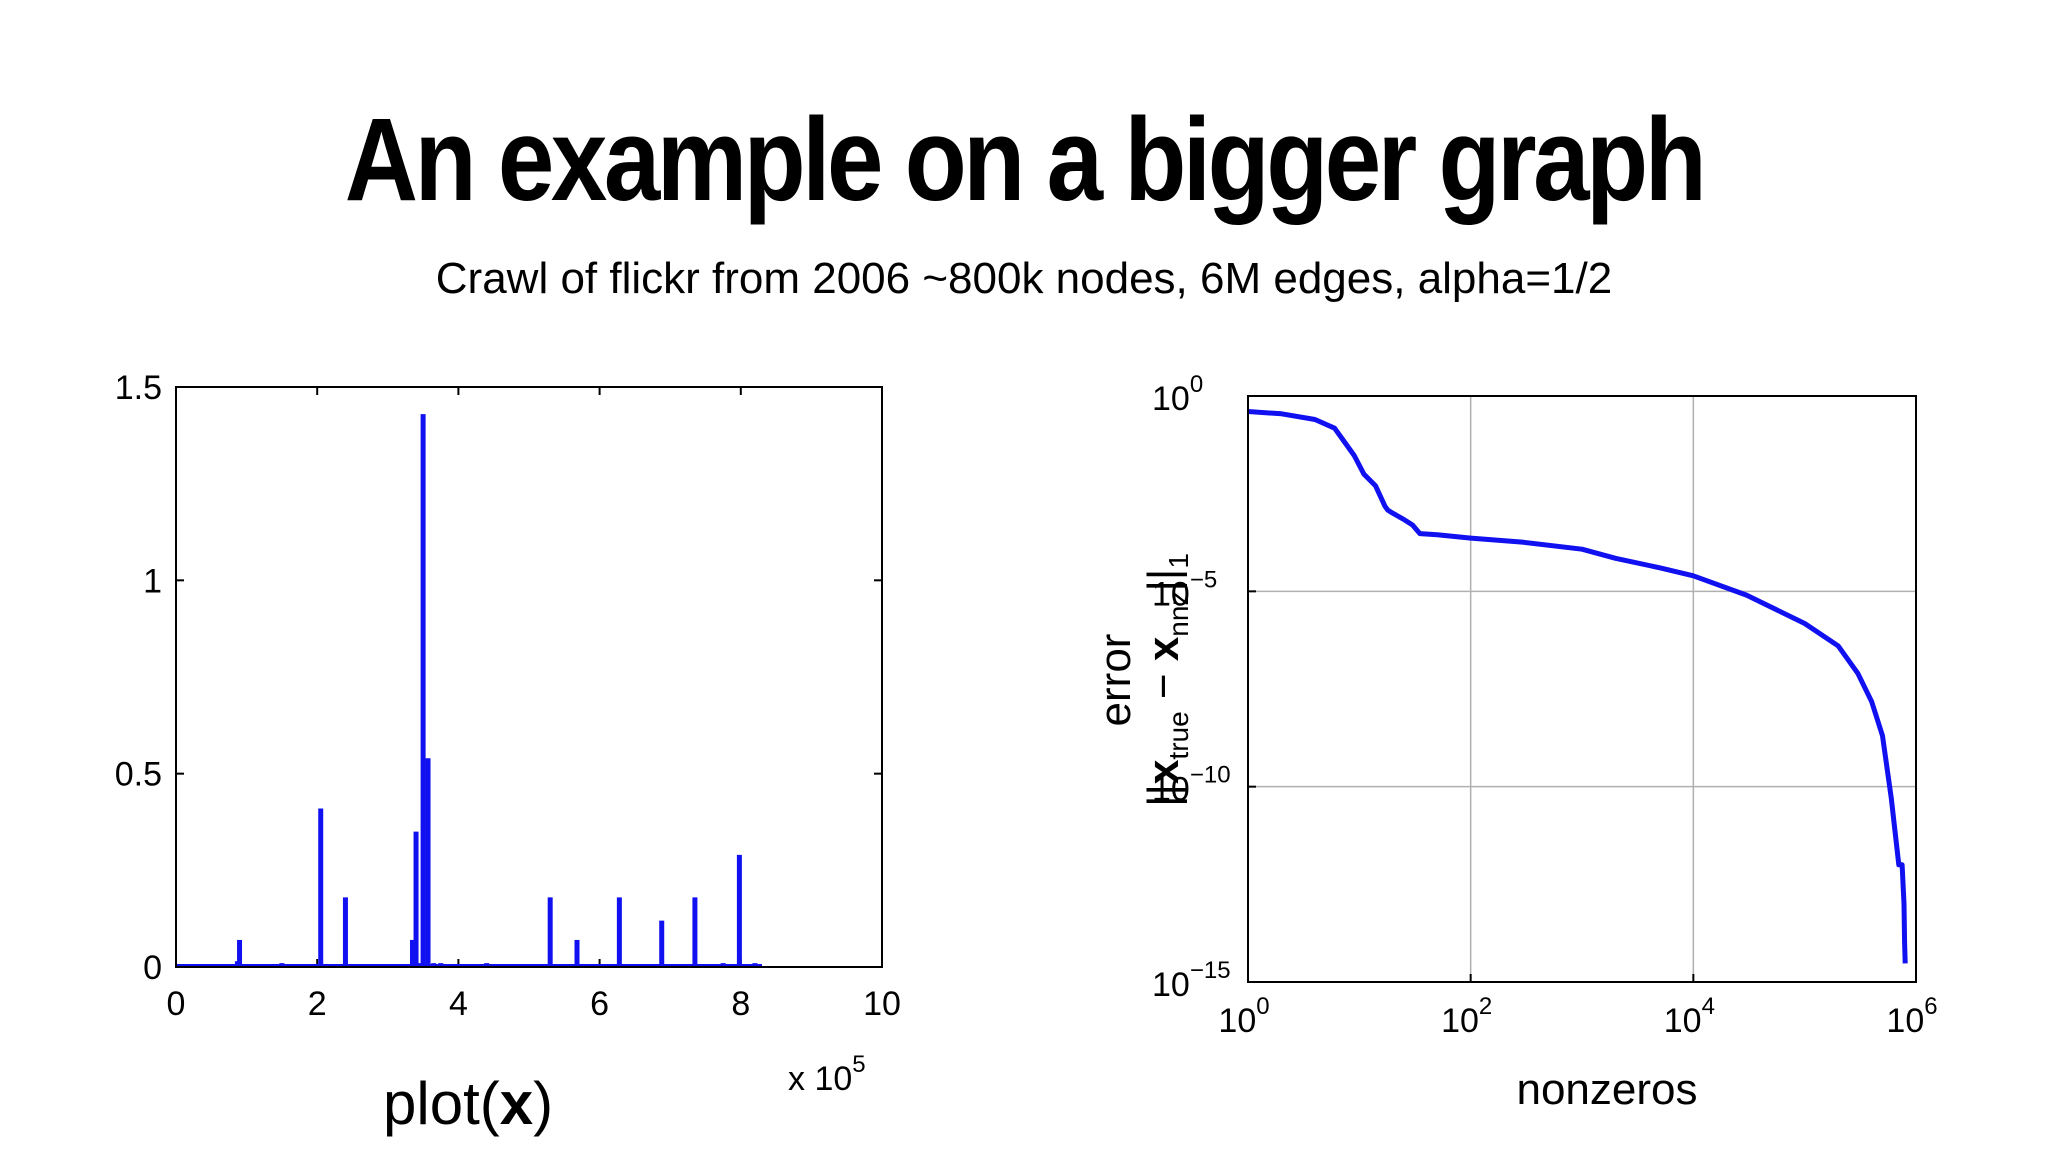 The image size is (2048, 1152). What do you see at coordinates (534, 1004) in the screenshot?
I see `left-chart-x-tick-labels: 0 2 4 6 8 10` at bounding box center [534, 1004].